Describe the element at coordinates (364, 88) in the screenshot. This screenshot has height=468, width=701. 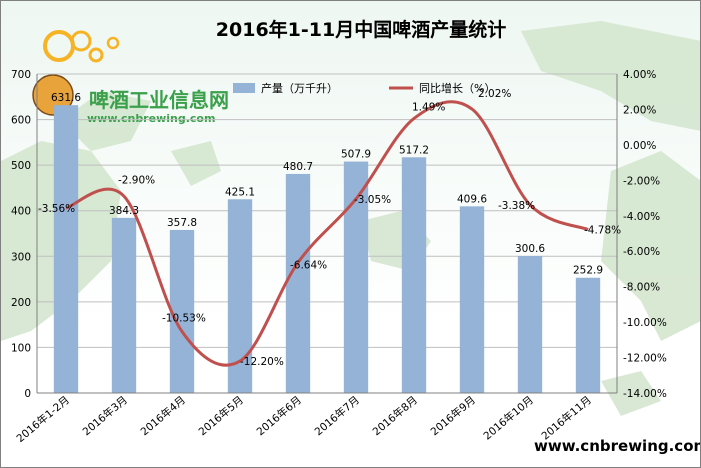
I see `legend: 产量（万千升） 同比增长（%）` at that location.